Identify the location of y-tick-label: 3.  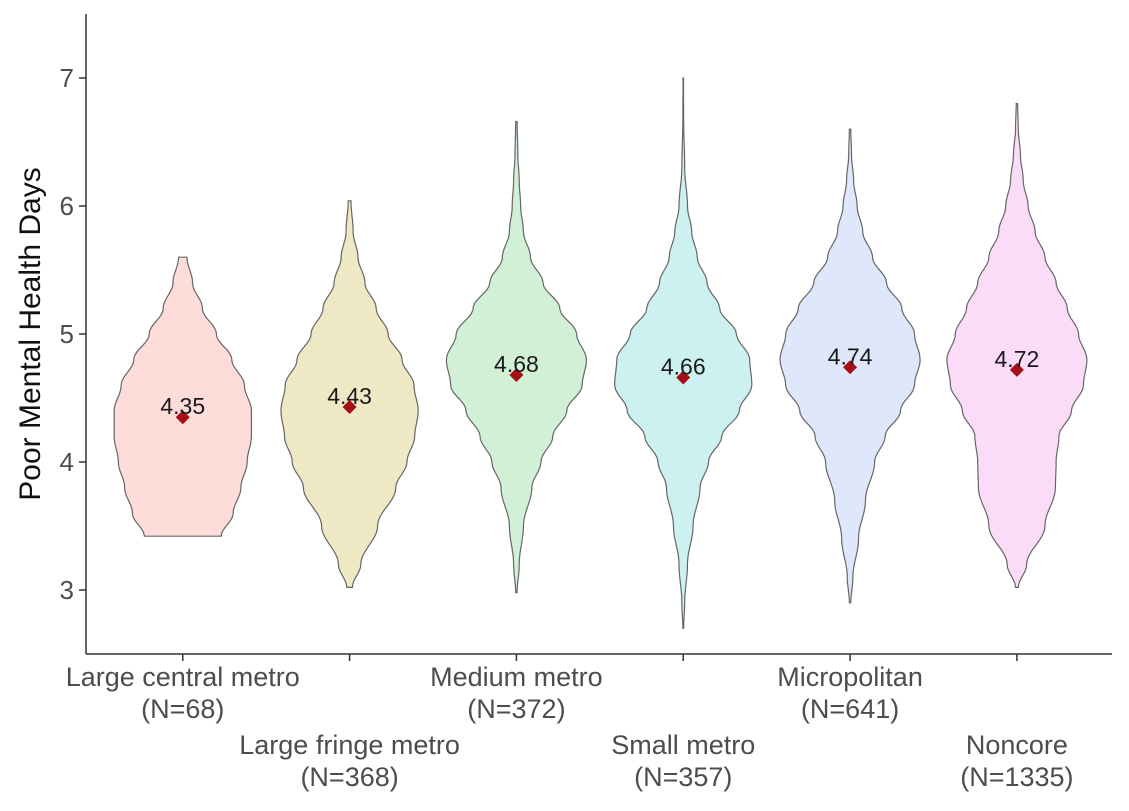
(67, 590).